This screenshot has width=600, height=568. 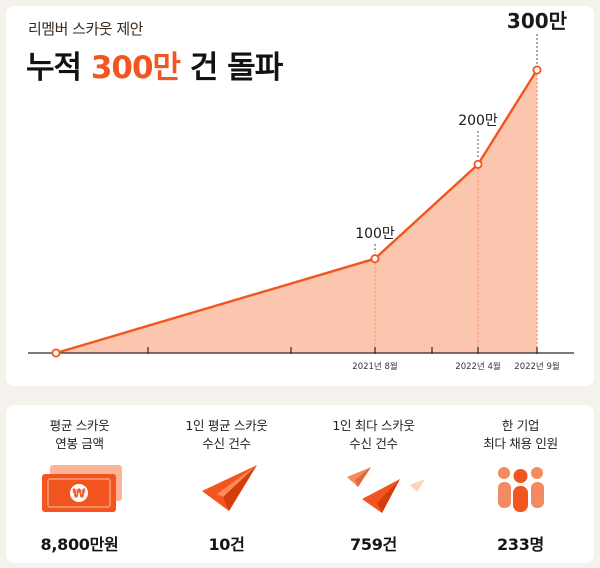 What do you see at coordinates (79, 443) in the screenshot?
I see `stat-label-line: 연봉 금액` at bounding box center [79, 443].